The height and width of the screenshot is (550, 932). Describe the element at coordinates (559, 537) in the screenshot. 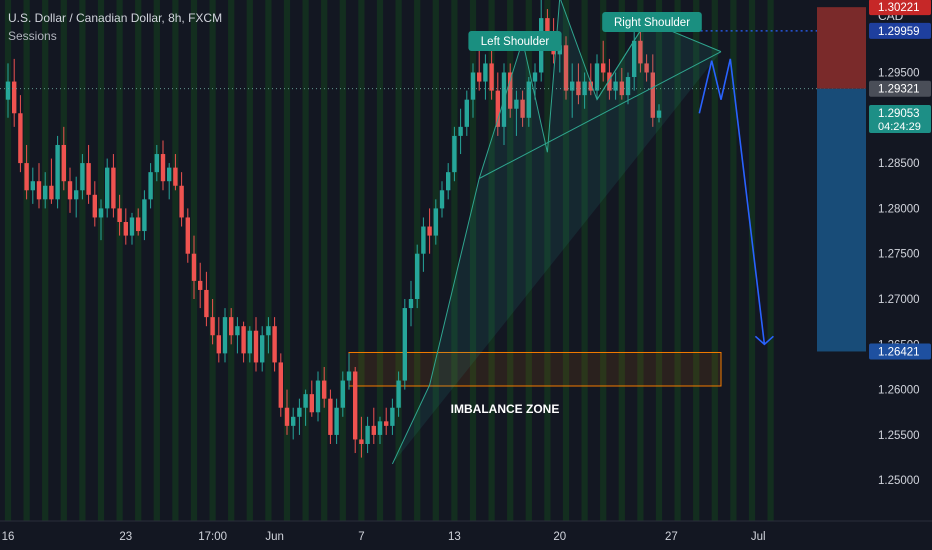

I see `time-tick: 20` at that location.